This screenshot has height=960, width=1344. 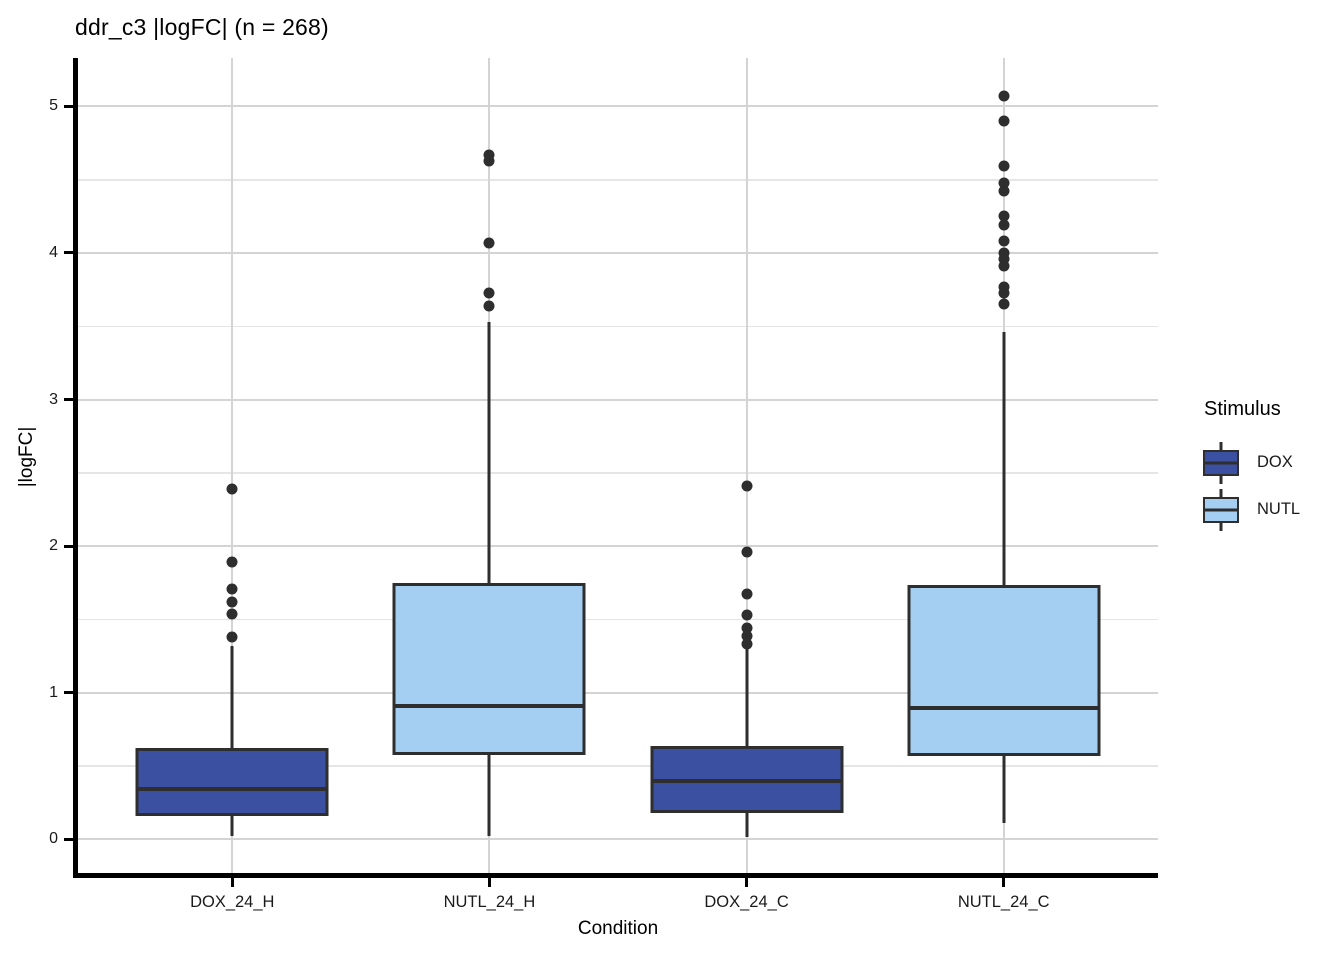 I want to click on y-axis-line, so click(x=75, y=468).